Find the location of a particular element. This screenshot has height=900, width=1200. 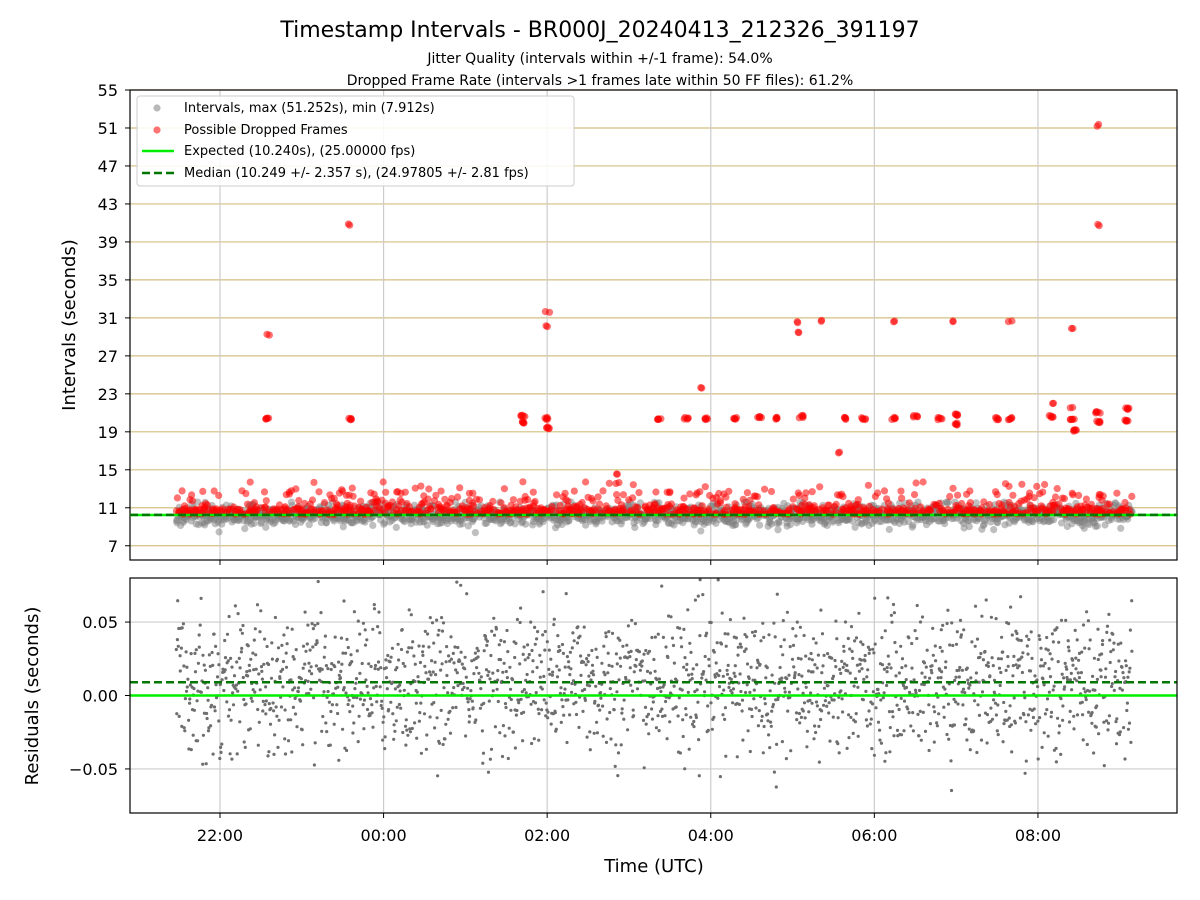

intervals-y-tick-label: 39 is located at coordinates (108, 242).